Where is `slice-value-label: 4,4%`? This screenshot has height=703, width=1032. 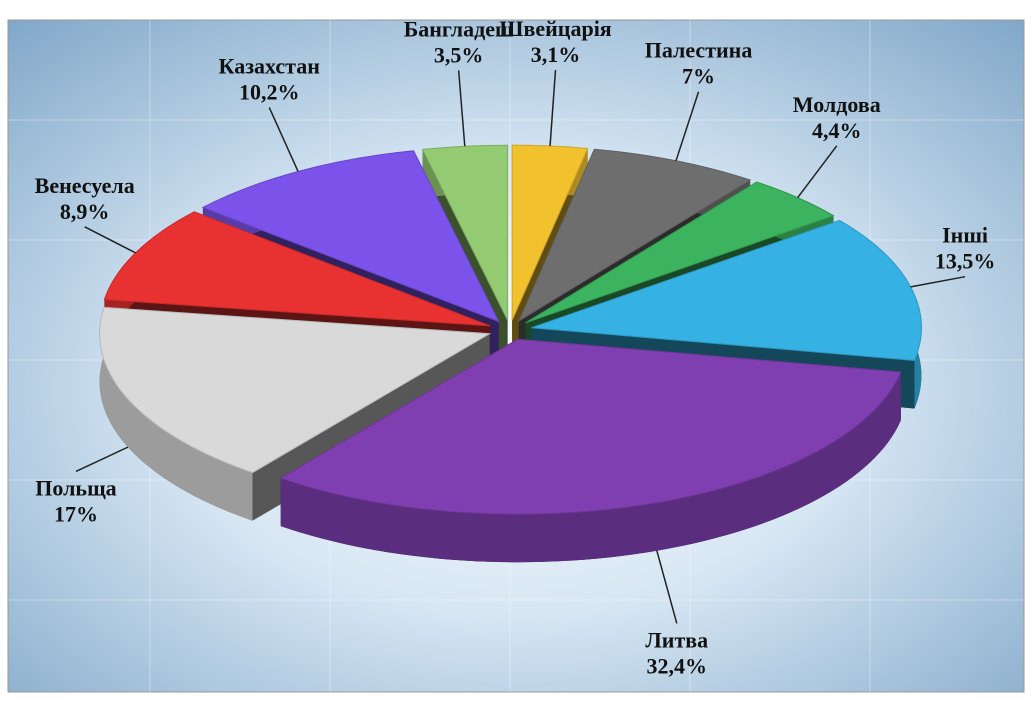
slice-value-label: 4,4% is located at coordinates (837, 130).